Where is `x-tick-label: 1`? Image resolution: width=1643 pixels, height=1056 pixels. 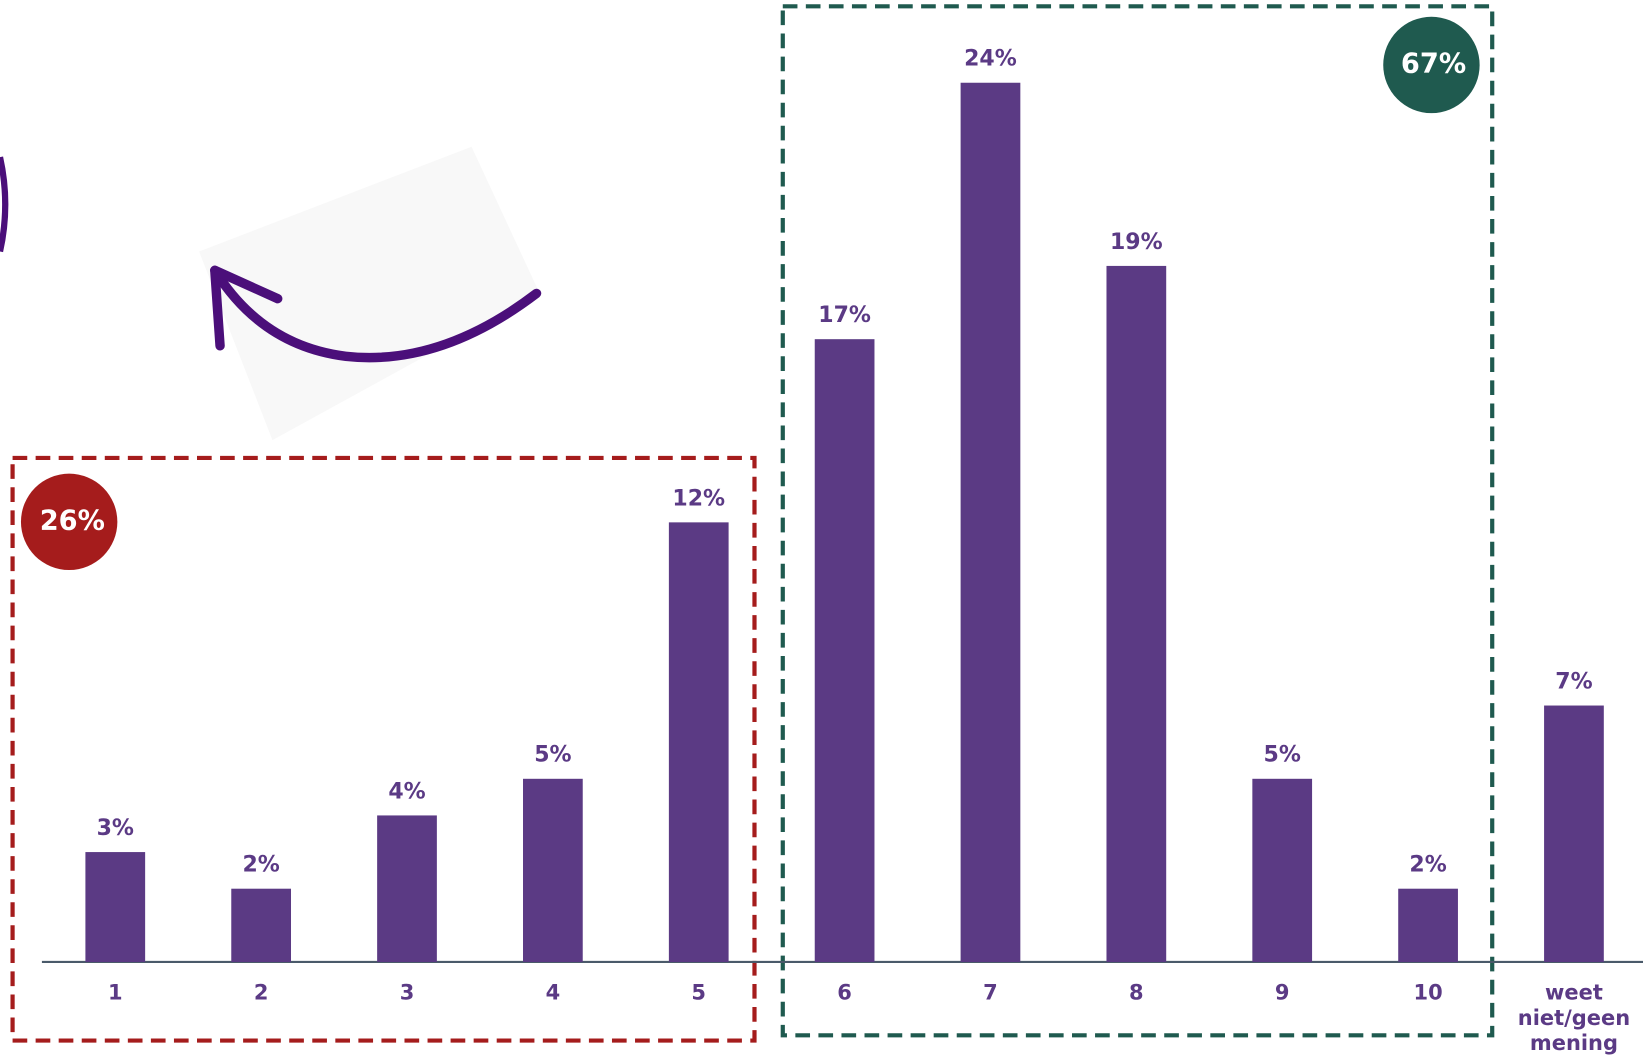
x-tick-label: 1 is located at coordinates (115, 992).